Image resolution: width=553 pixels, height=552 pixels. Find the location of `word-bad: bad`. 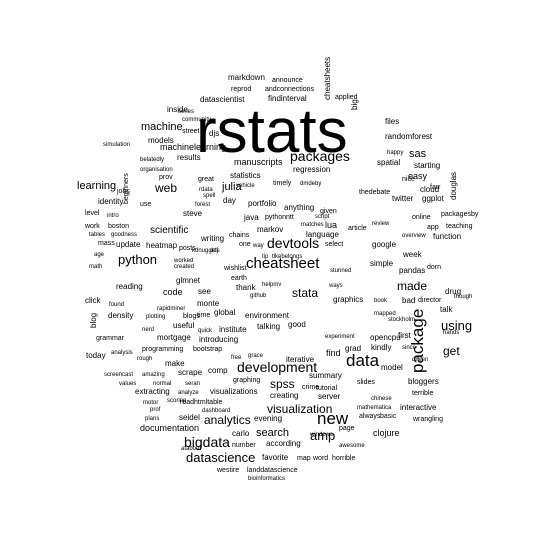

word-bad: bad is located at coordinates (408, 300).